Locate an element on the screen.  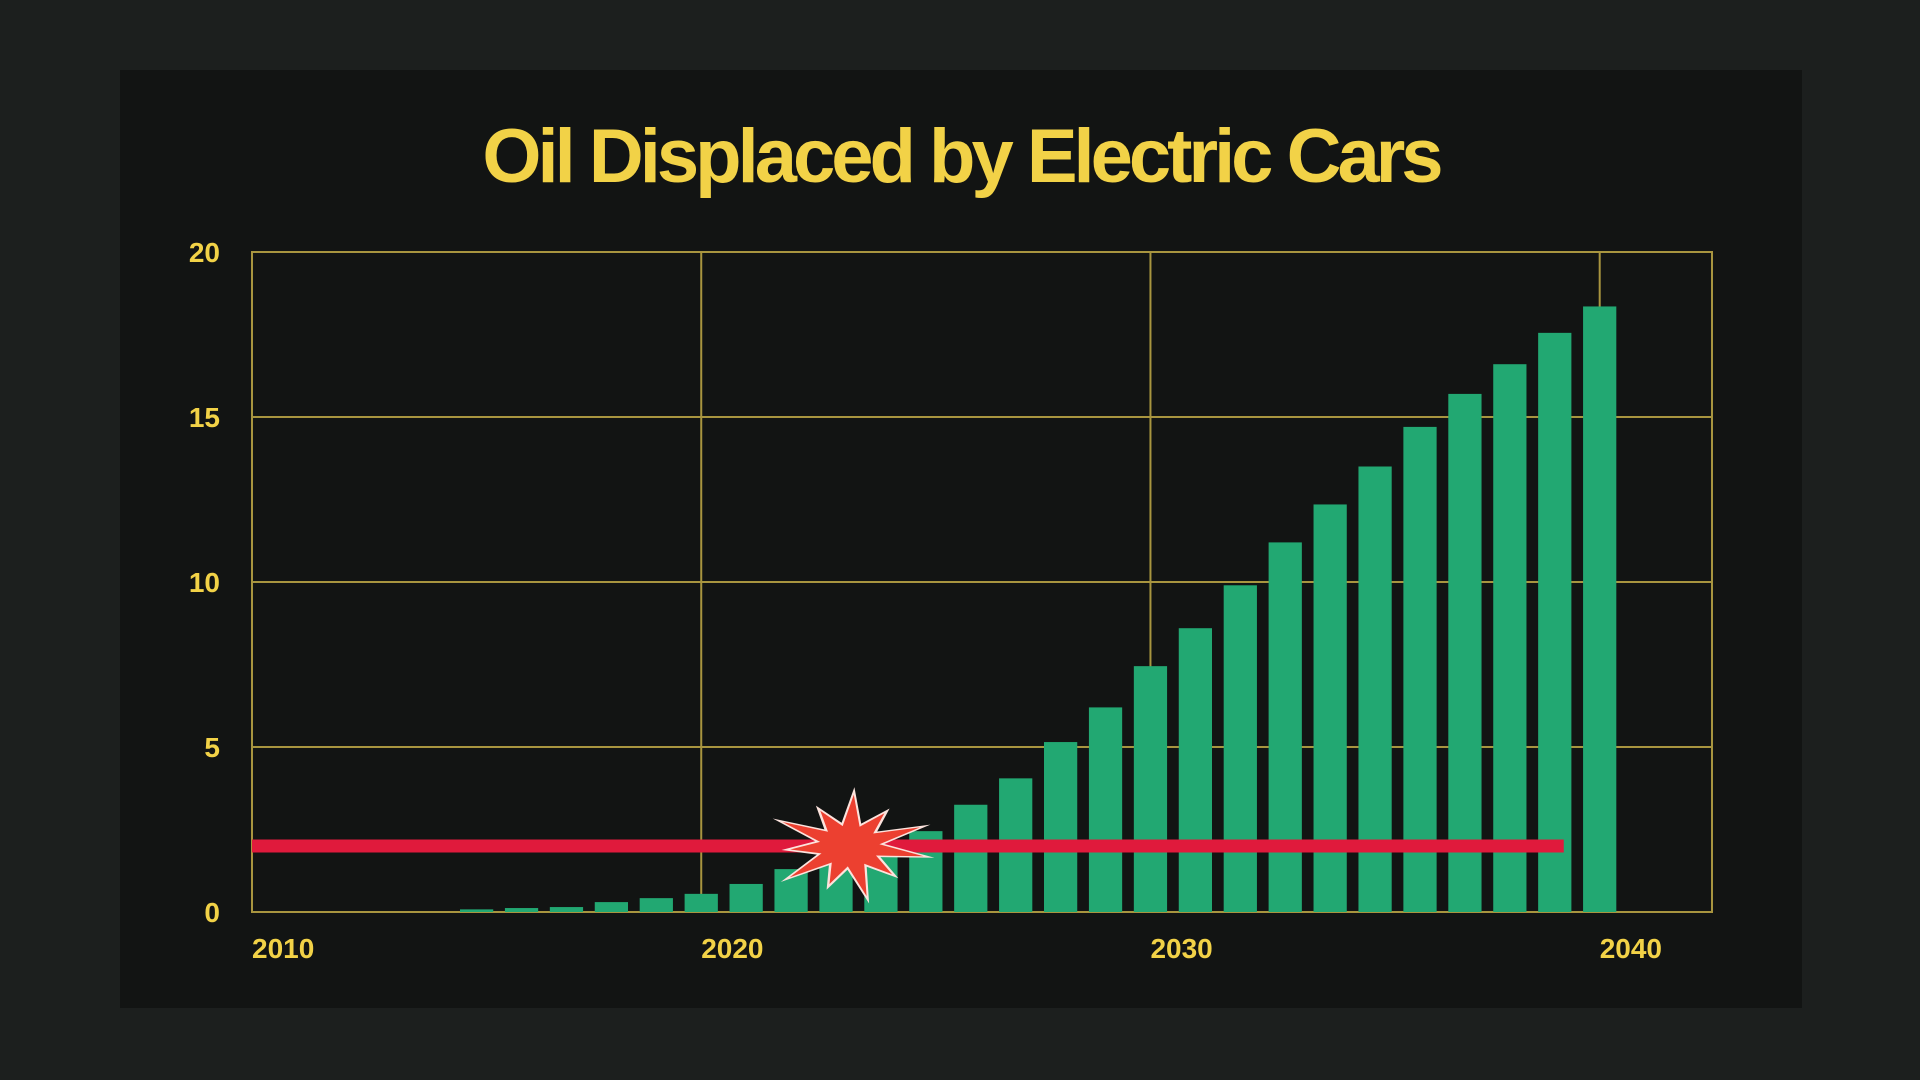
y-tick-label: 0 is located at coordinates (212, 912).